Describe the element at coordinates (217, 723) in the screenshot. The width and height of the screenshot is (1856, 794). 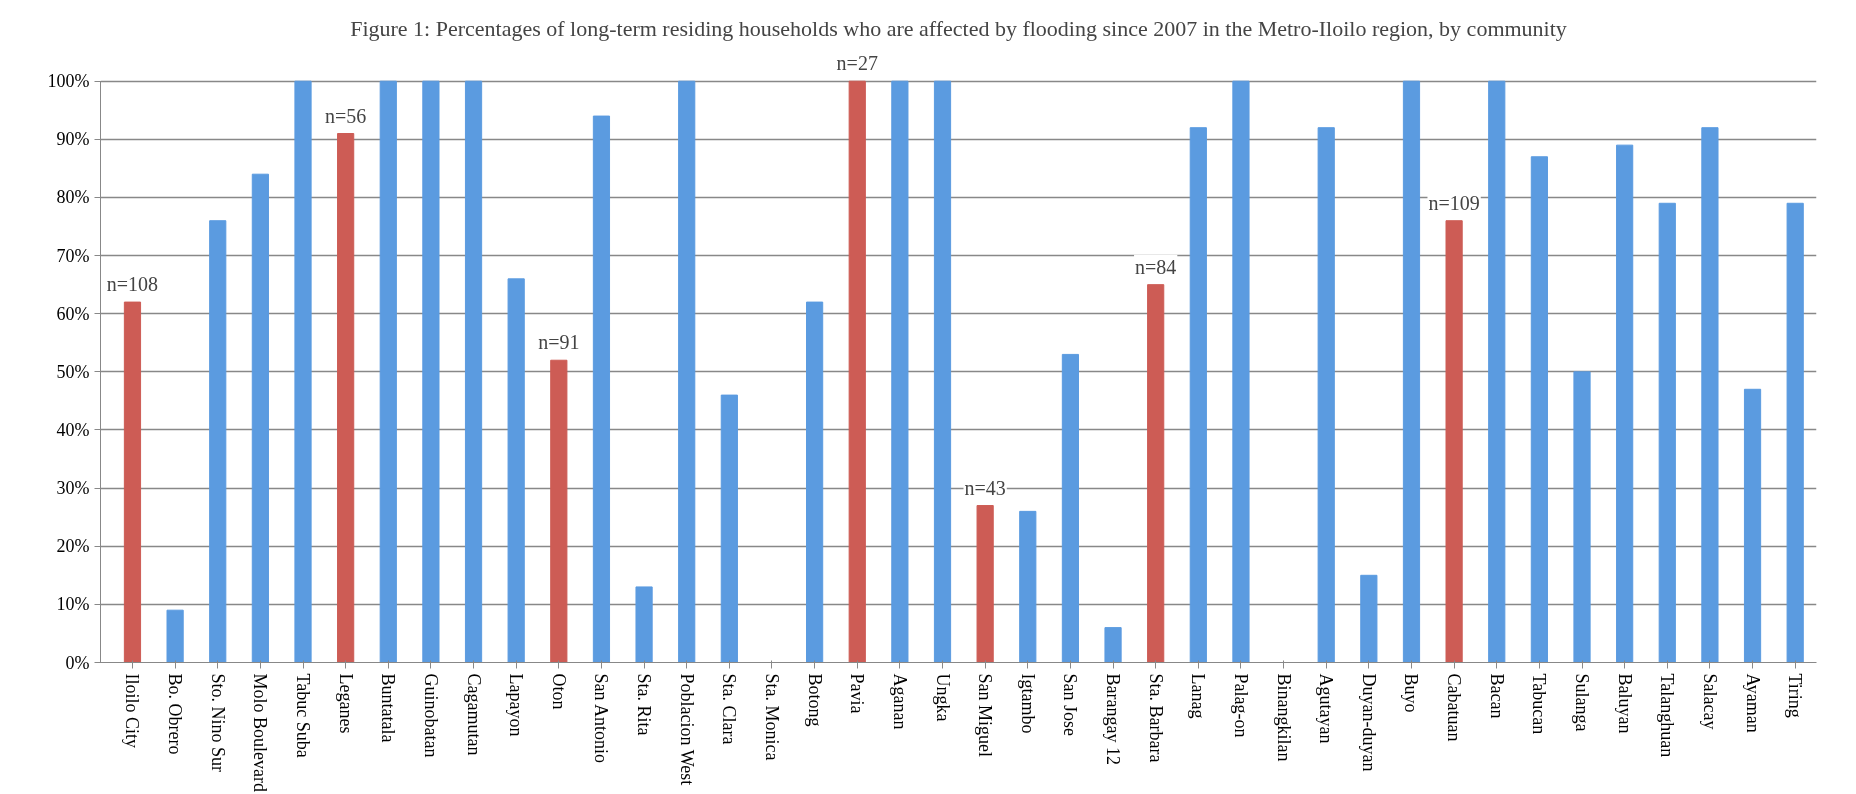
I see `x-tick-label: Sto. Nino Sur` at that location.